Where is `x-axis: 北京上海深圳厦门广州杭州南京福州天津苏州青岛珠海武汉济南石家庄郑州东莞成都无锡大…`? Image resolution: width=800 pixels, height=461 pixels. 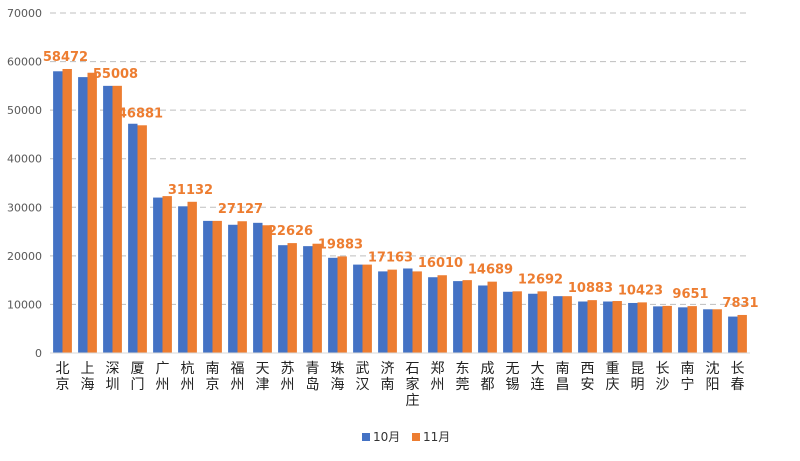 x-axis: 北京上海深圳厦门广州杭州南京福州天津苏州青岛珠海武汉济南石家庄郑州东莞成都无锡大… is located at coordinates (400, 380).